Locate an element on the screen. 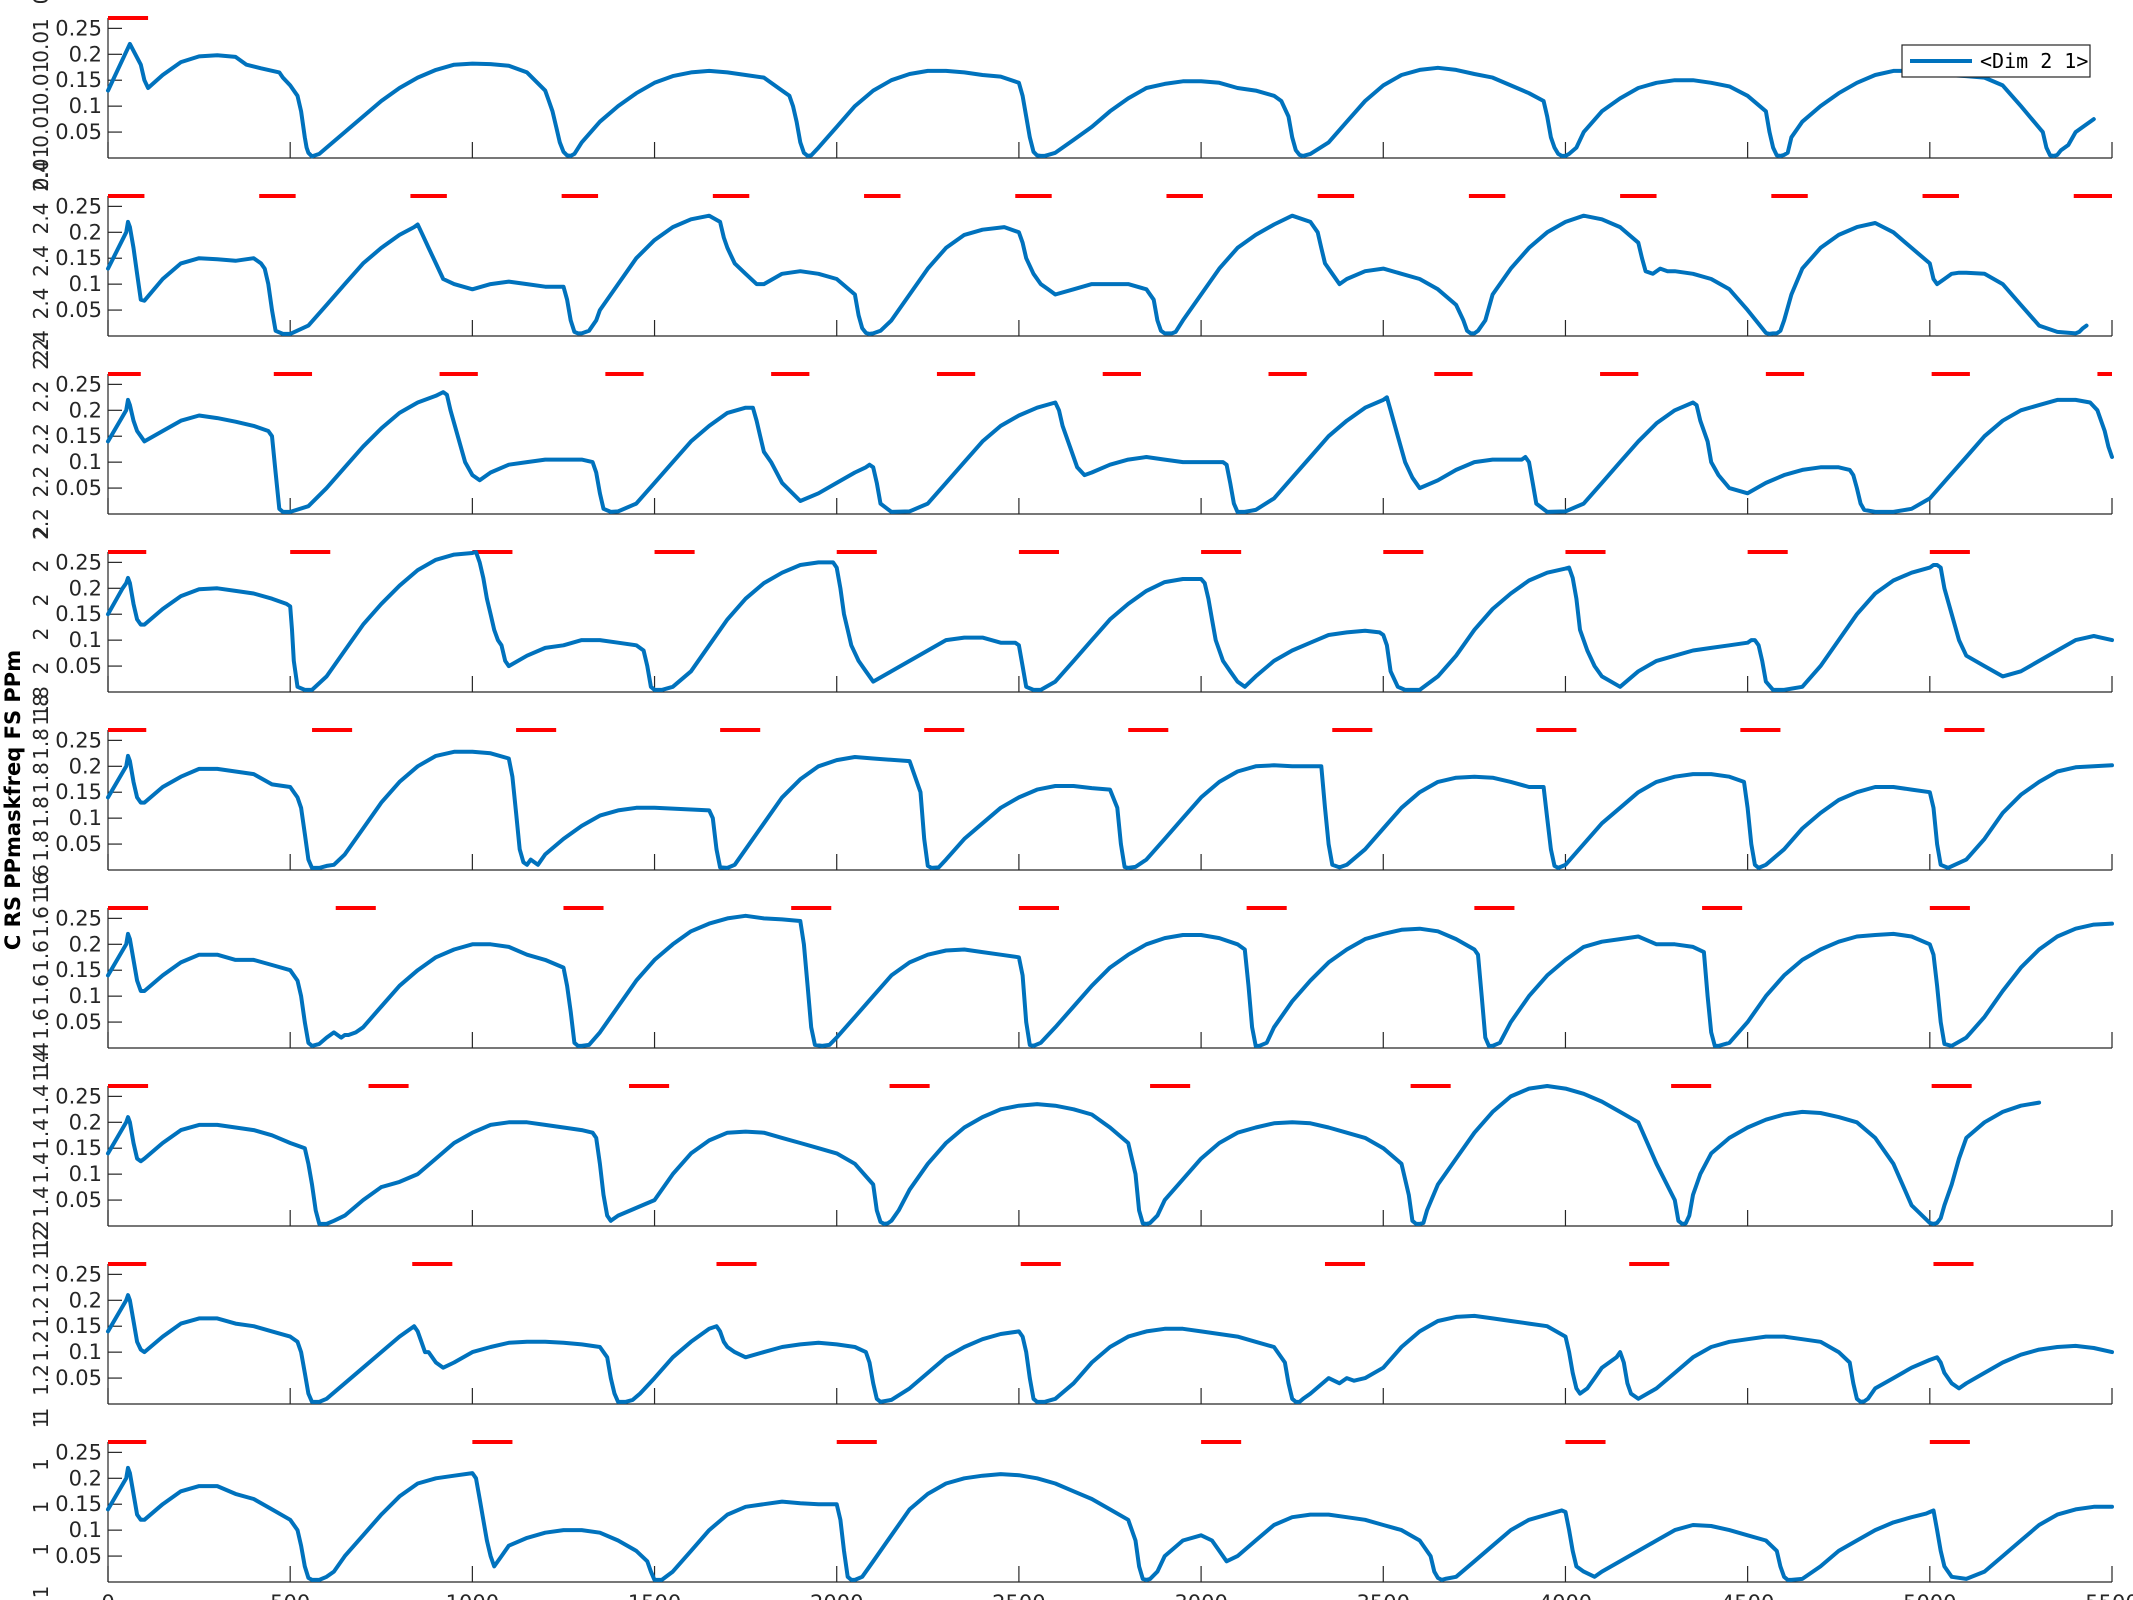 The image size is (2133, 1600). panel-1: 0.050.10.150.20.250.010.010.010.010 is located at coordinates (1071, 95).